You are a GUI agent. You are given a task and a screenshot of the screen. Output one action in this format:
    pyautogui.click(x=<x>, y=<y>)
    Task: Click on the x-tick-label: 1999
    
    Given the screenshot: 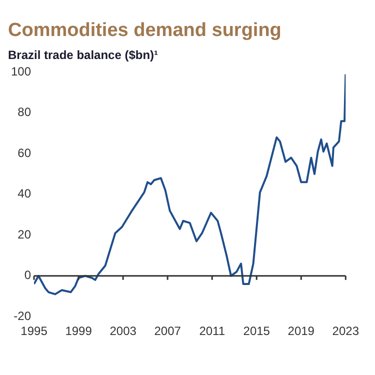 What is the action you would take?
    pyautogui.click(x=78, y=331)
    